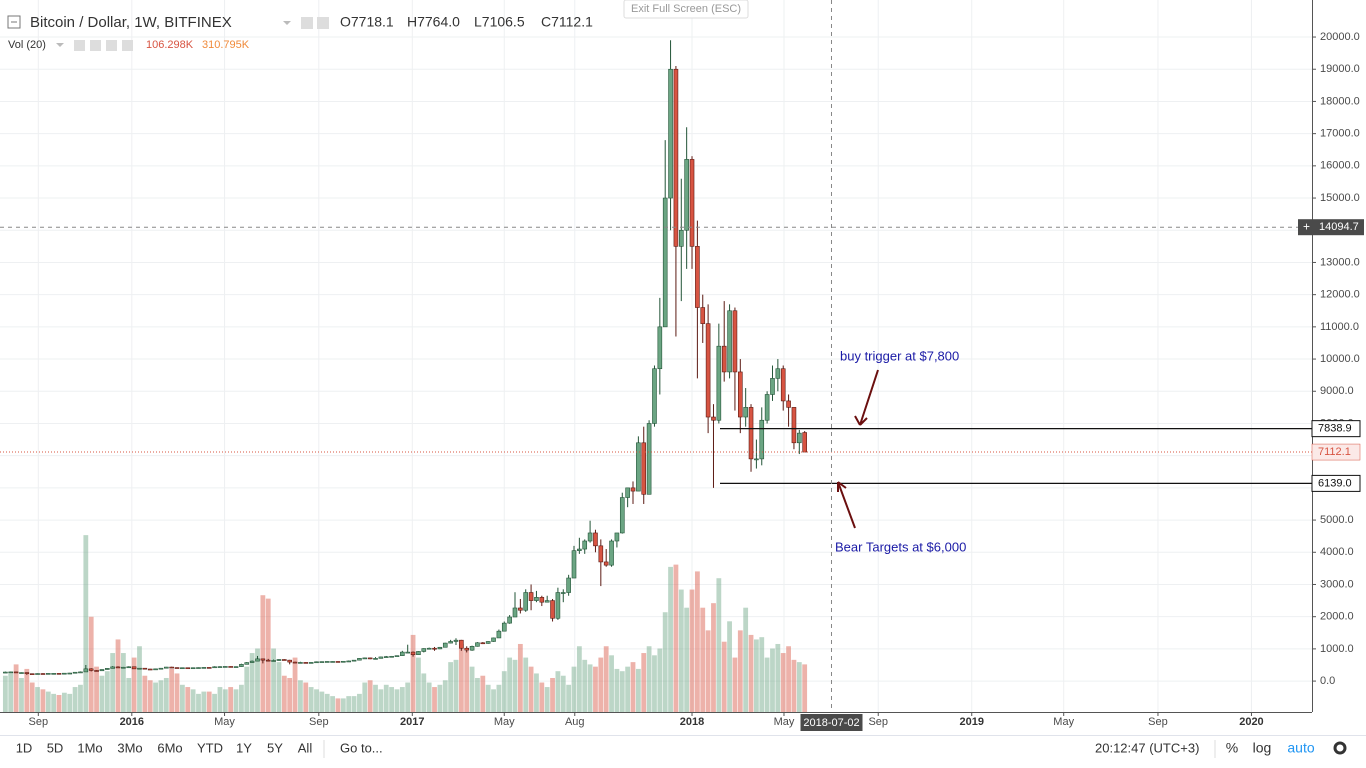 The width and height of the screenshot is (1366, 768). Describe the element at coordinates (686, 9) in the screenshot. I see `exit-fullscreen-button` at that location.